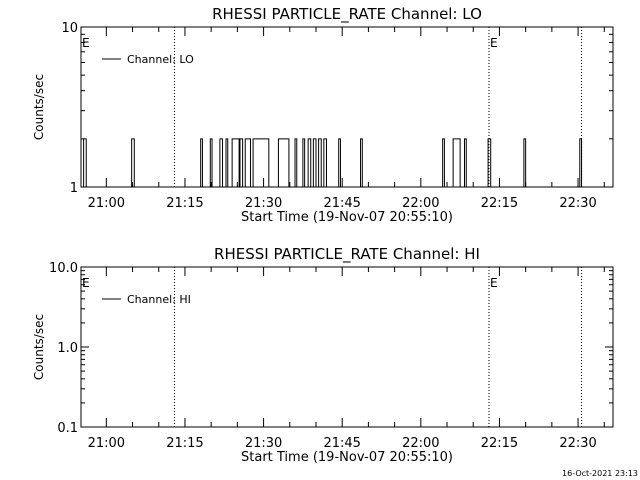  What do you see at coordinates (67, 348) in the screenshot?
I see `y-tick-label: 1.0` at bounding box center [67, 348].